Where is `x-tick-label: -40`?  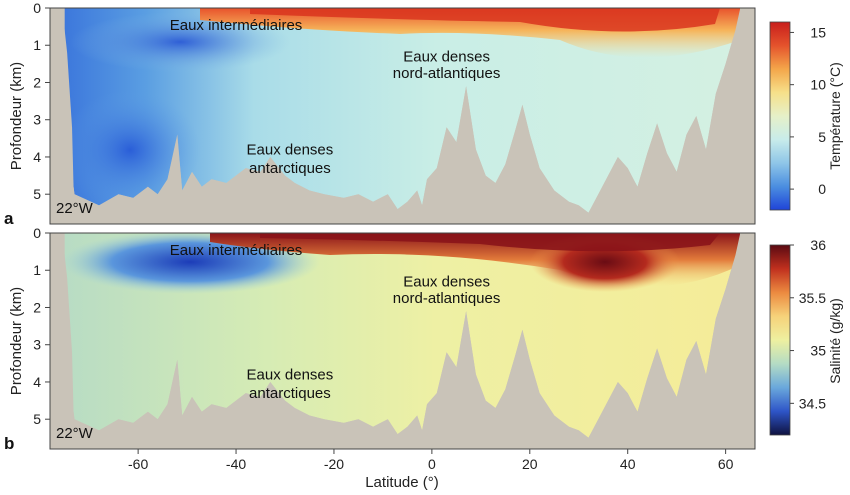
x-tick-label: -40 is located at coordinates (236, 464).